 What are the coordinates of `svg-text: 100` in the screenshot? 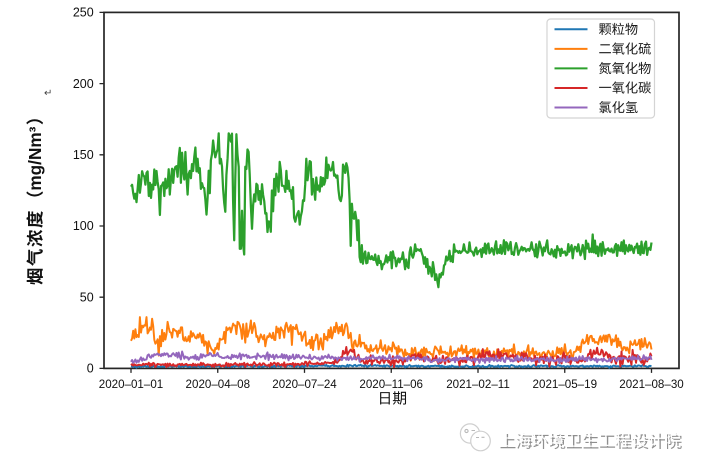 It's located at (83, 226).